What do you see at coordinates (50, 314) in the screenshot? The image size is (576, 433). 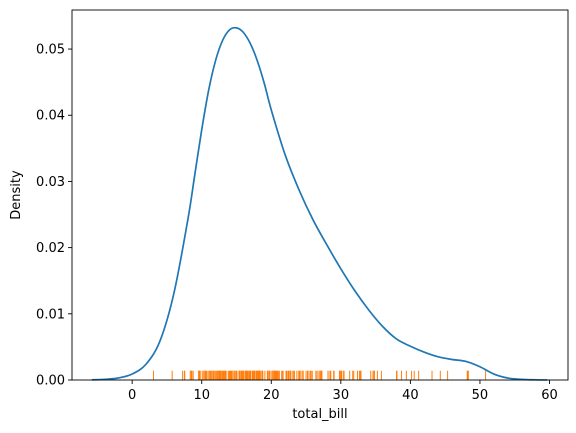 I see `y-tick-label: 0.01` at bounding box center [50, 314].